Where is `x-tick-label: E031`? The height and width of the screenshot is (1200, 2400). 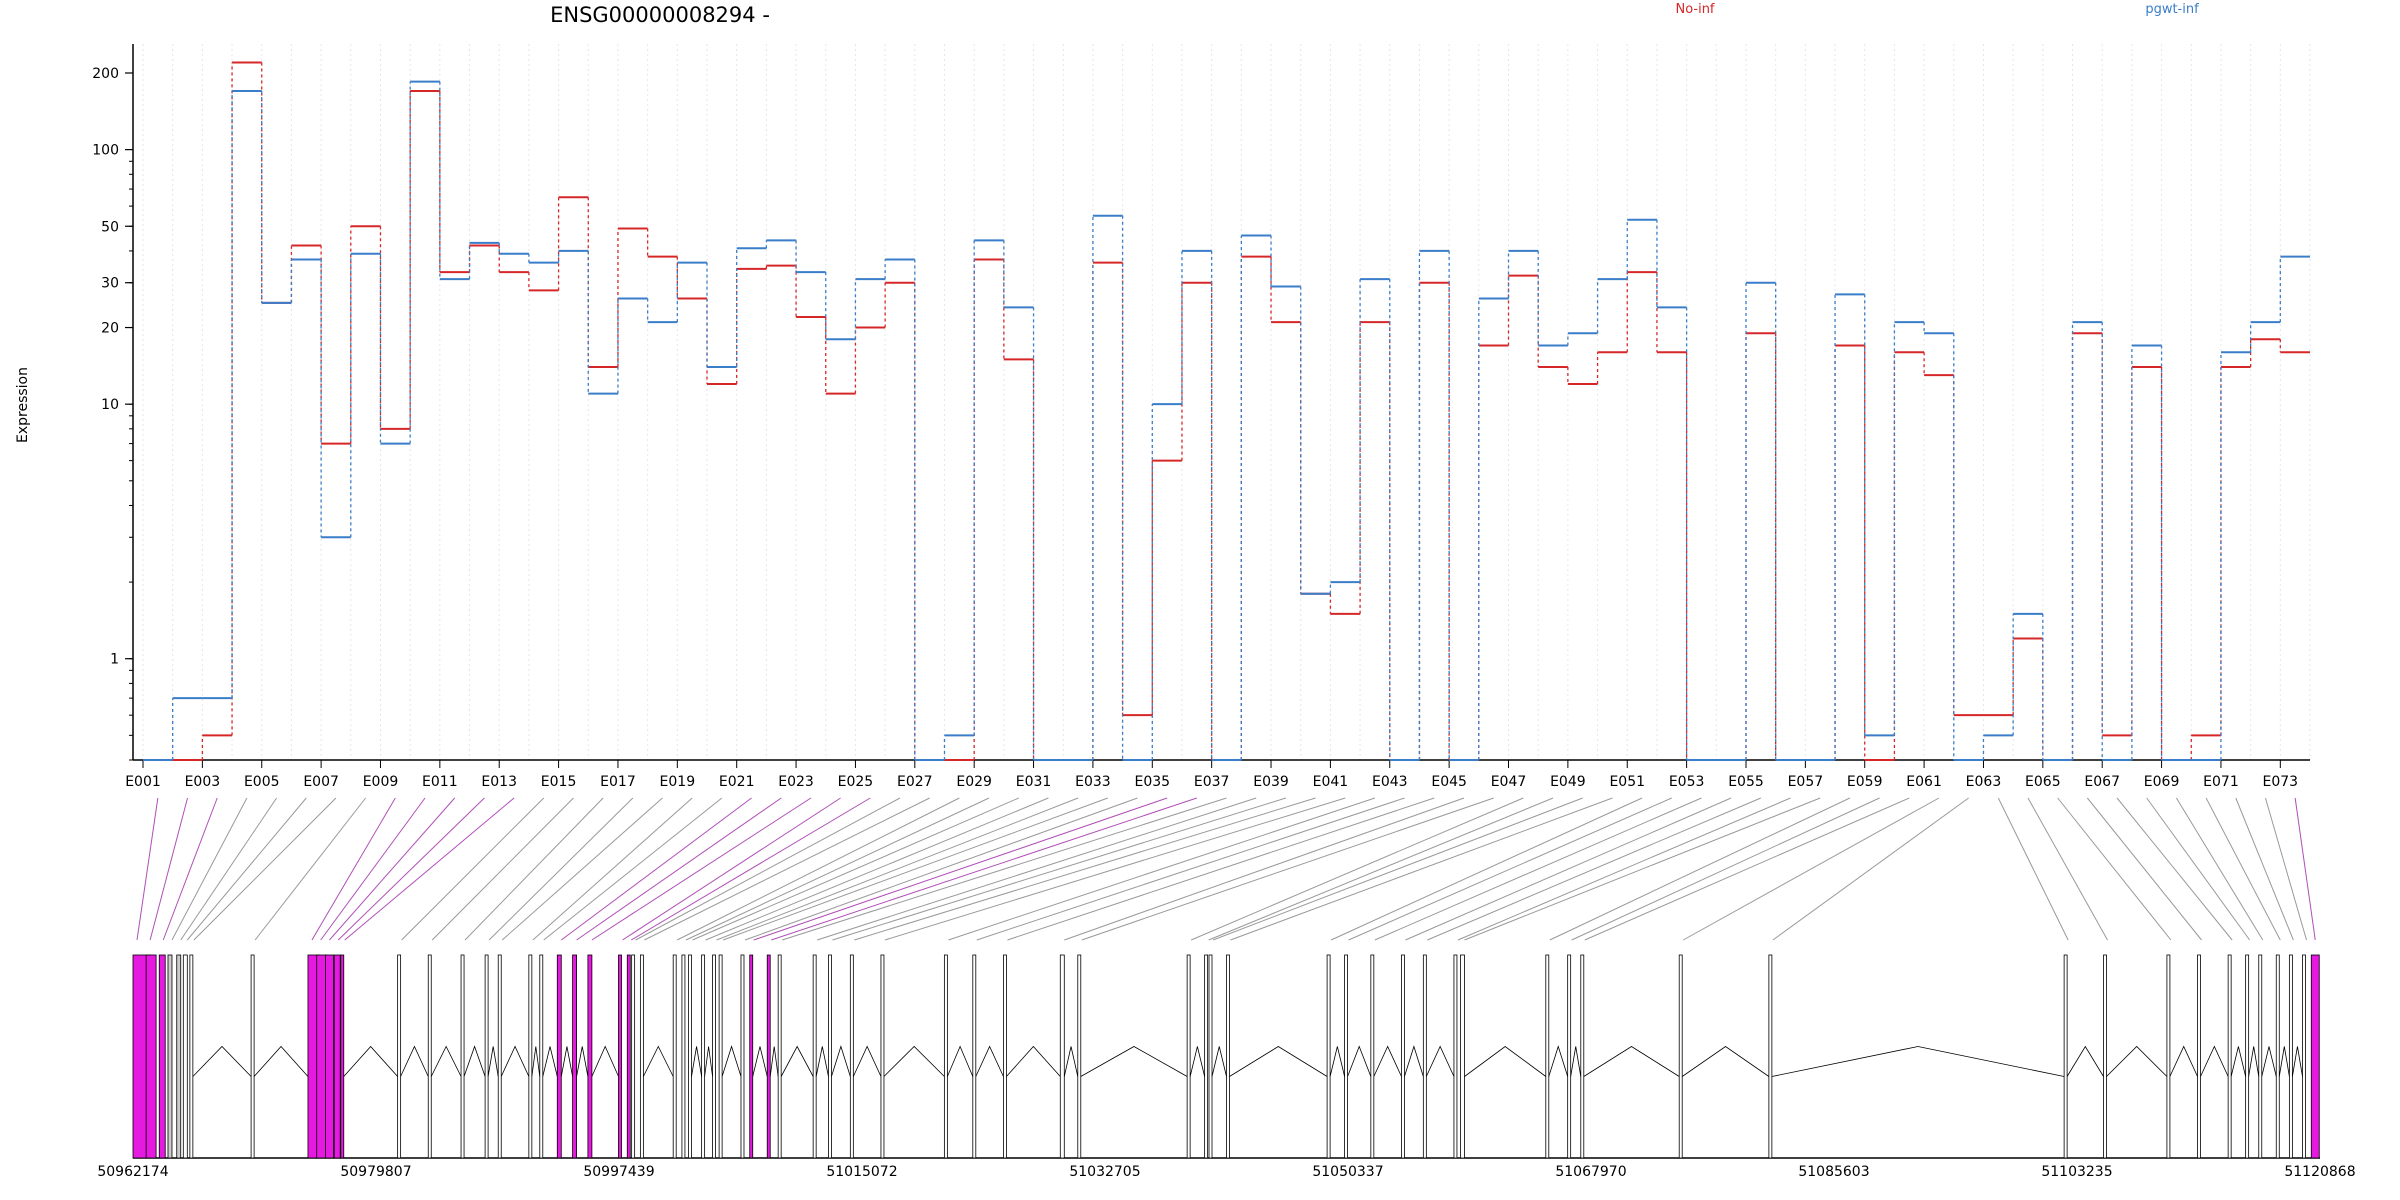 x-tick-label: E031 is located at coordinates (1034, 782).